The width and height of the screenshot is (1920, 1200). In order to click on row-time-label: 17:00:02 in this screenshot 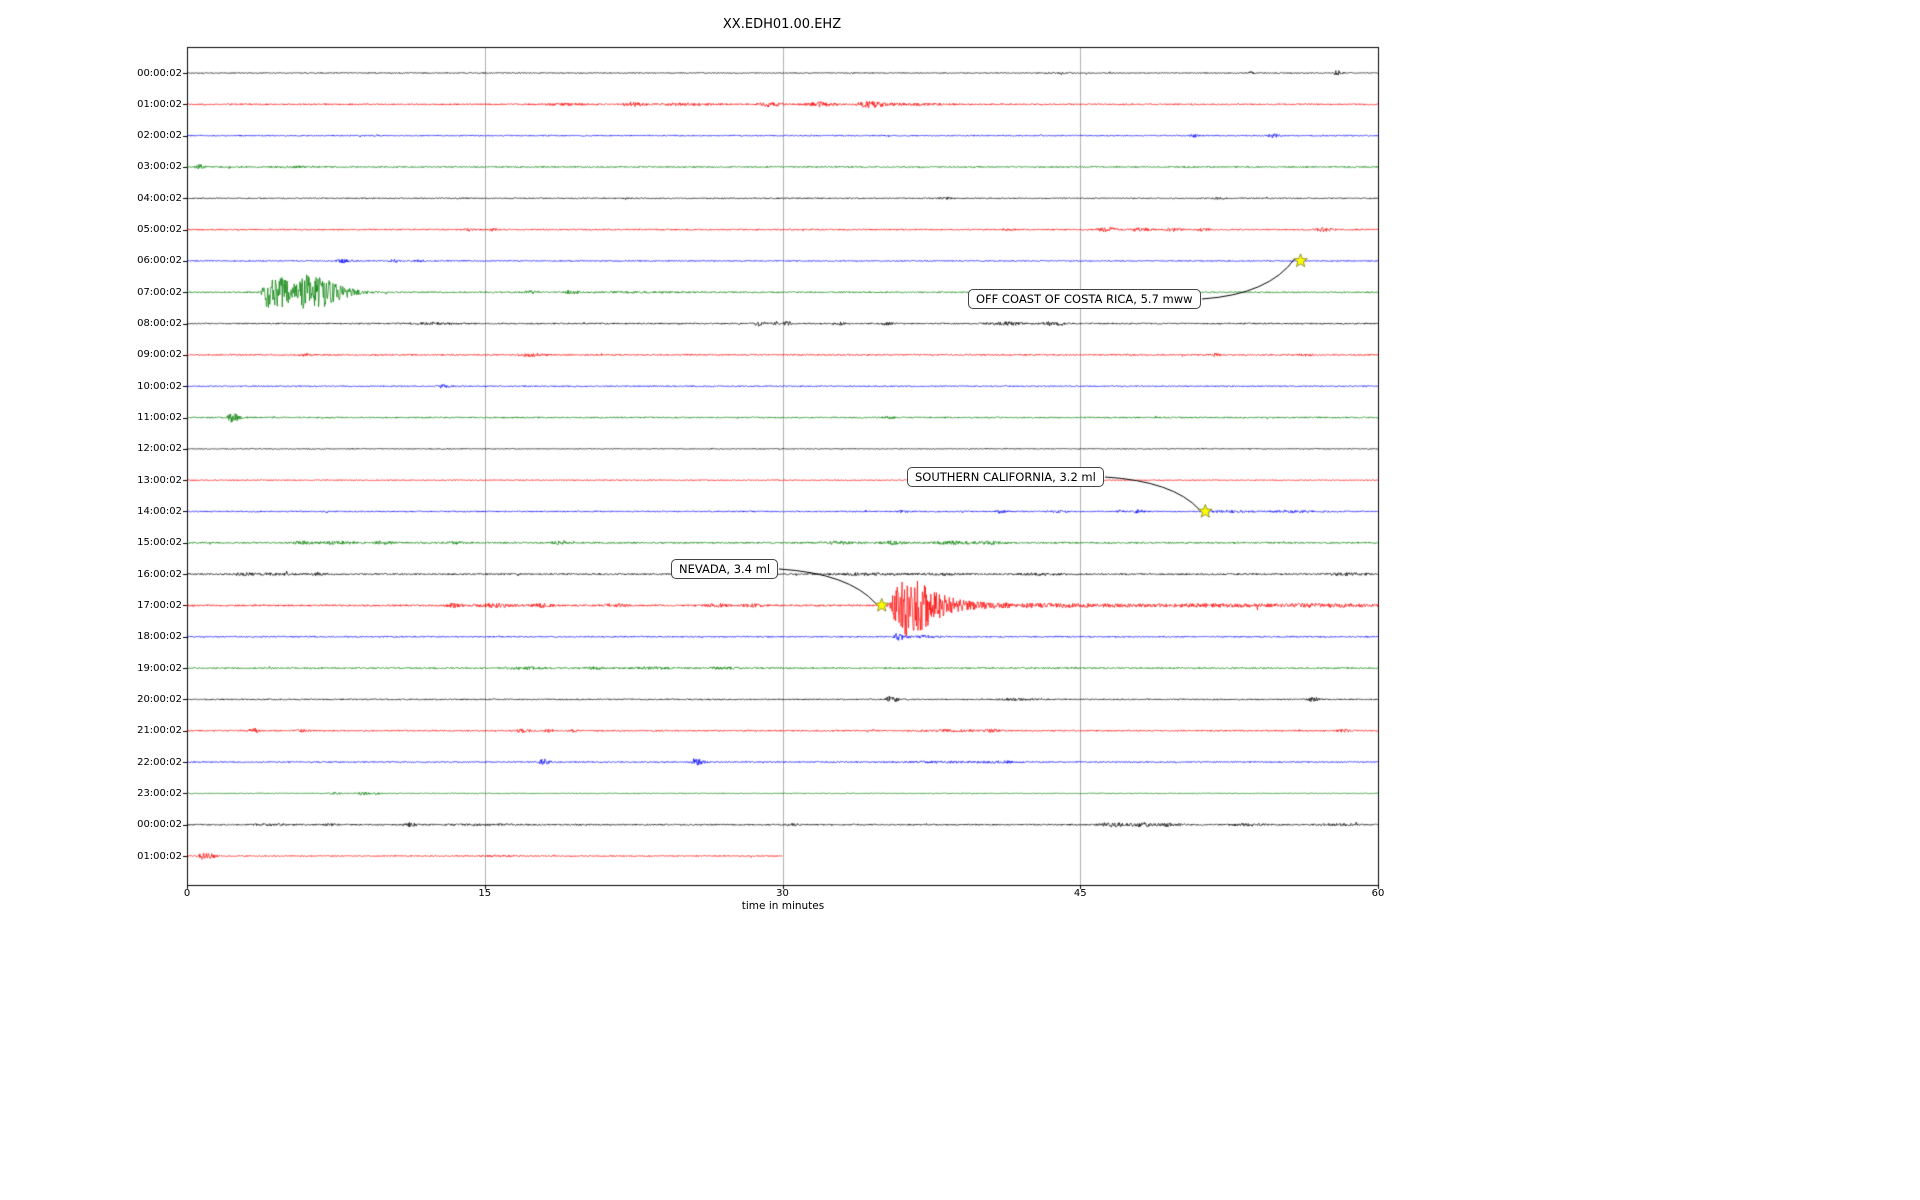, I will do `click(159, 605)`.